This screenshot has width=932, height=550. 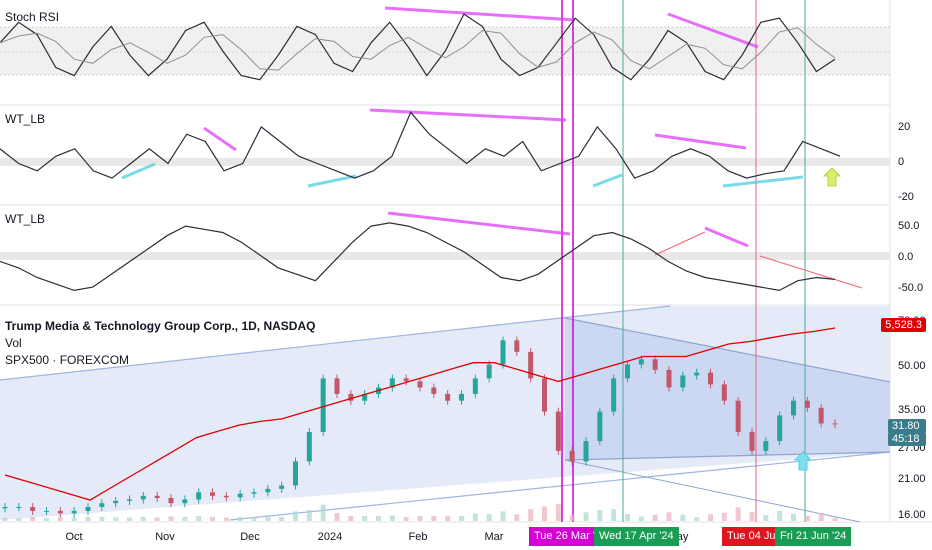 I want to click on wt-lb-2-line, so click(x=418, y=257).